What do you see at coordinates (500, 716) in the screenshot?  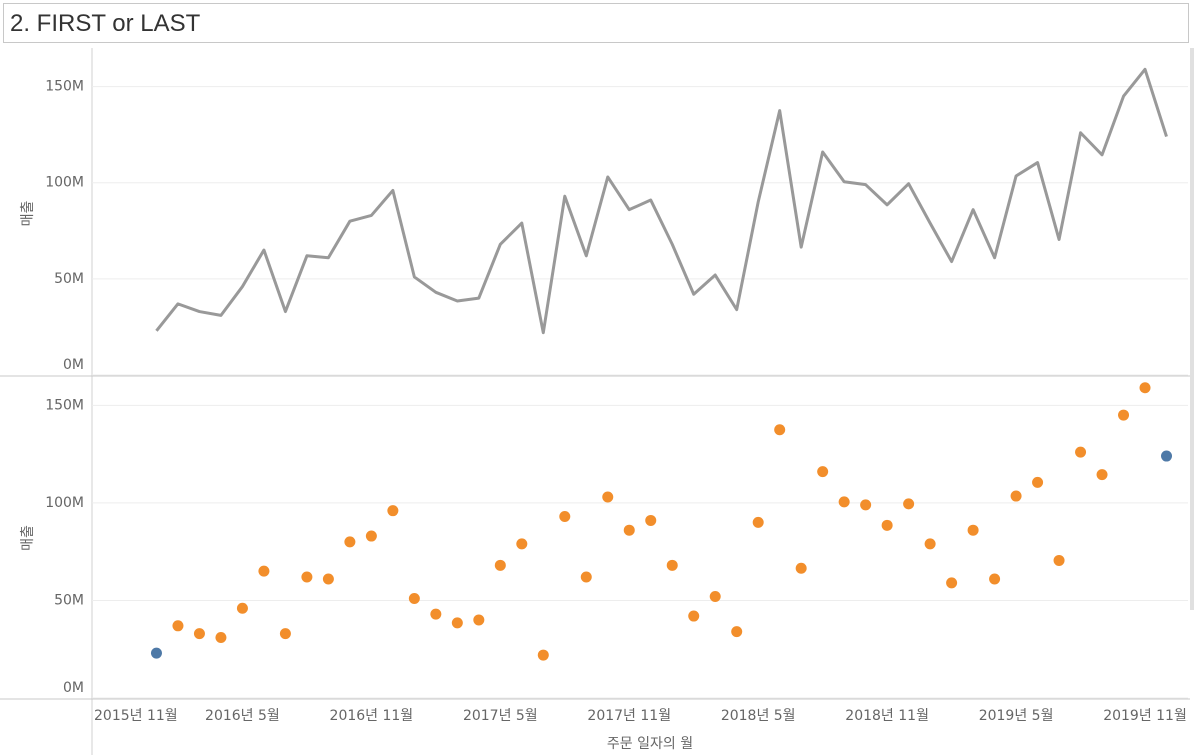 I see `x-tick-label: 2017년 5월` at bounding box center [500, 716].